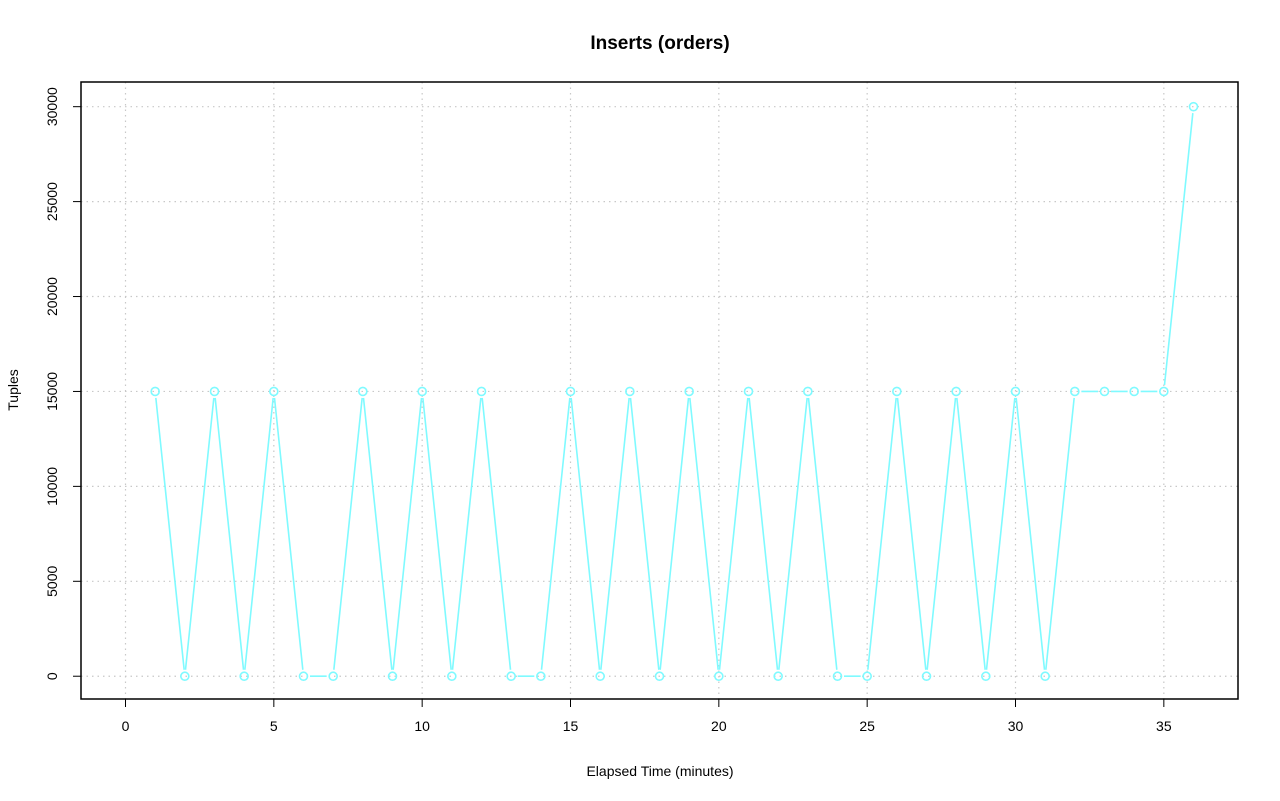 Image resolution: width=1280 pixels, height=801 pixels. Describe the element at coordinates (867, 726) in the screenshot. I see `x-tick-label-5: 25` at that location.